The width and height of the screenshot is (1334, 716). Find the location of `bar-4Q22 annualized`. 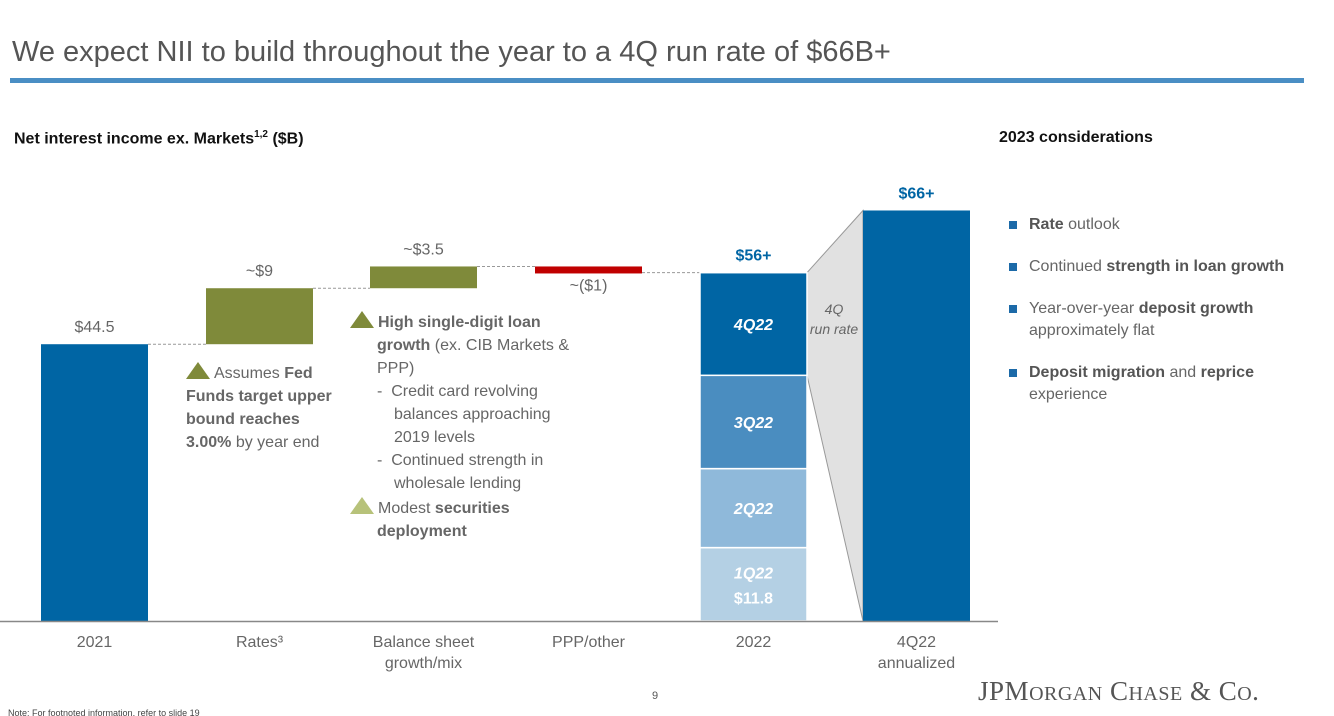

bar-4Q22 annualized is located at coordinates (916, 416).